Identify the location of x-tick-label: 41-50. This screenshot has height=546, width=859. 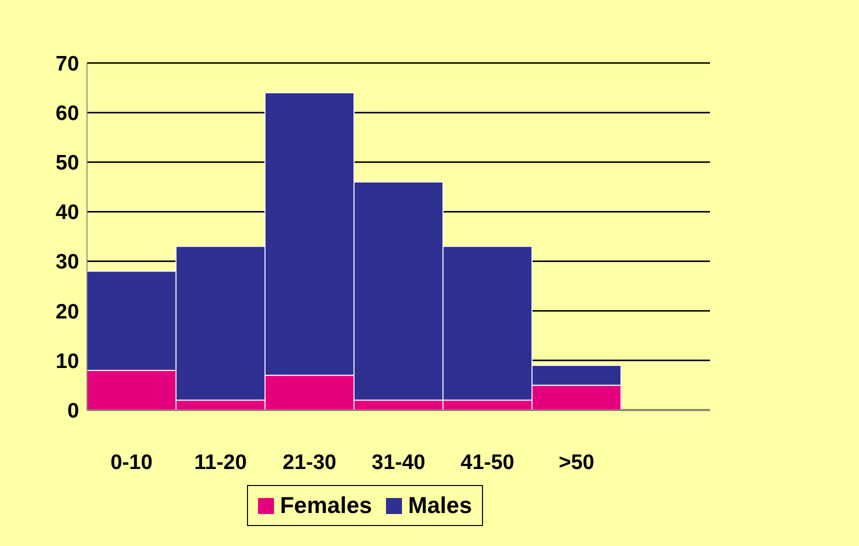
(487, 462).